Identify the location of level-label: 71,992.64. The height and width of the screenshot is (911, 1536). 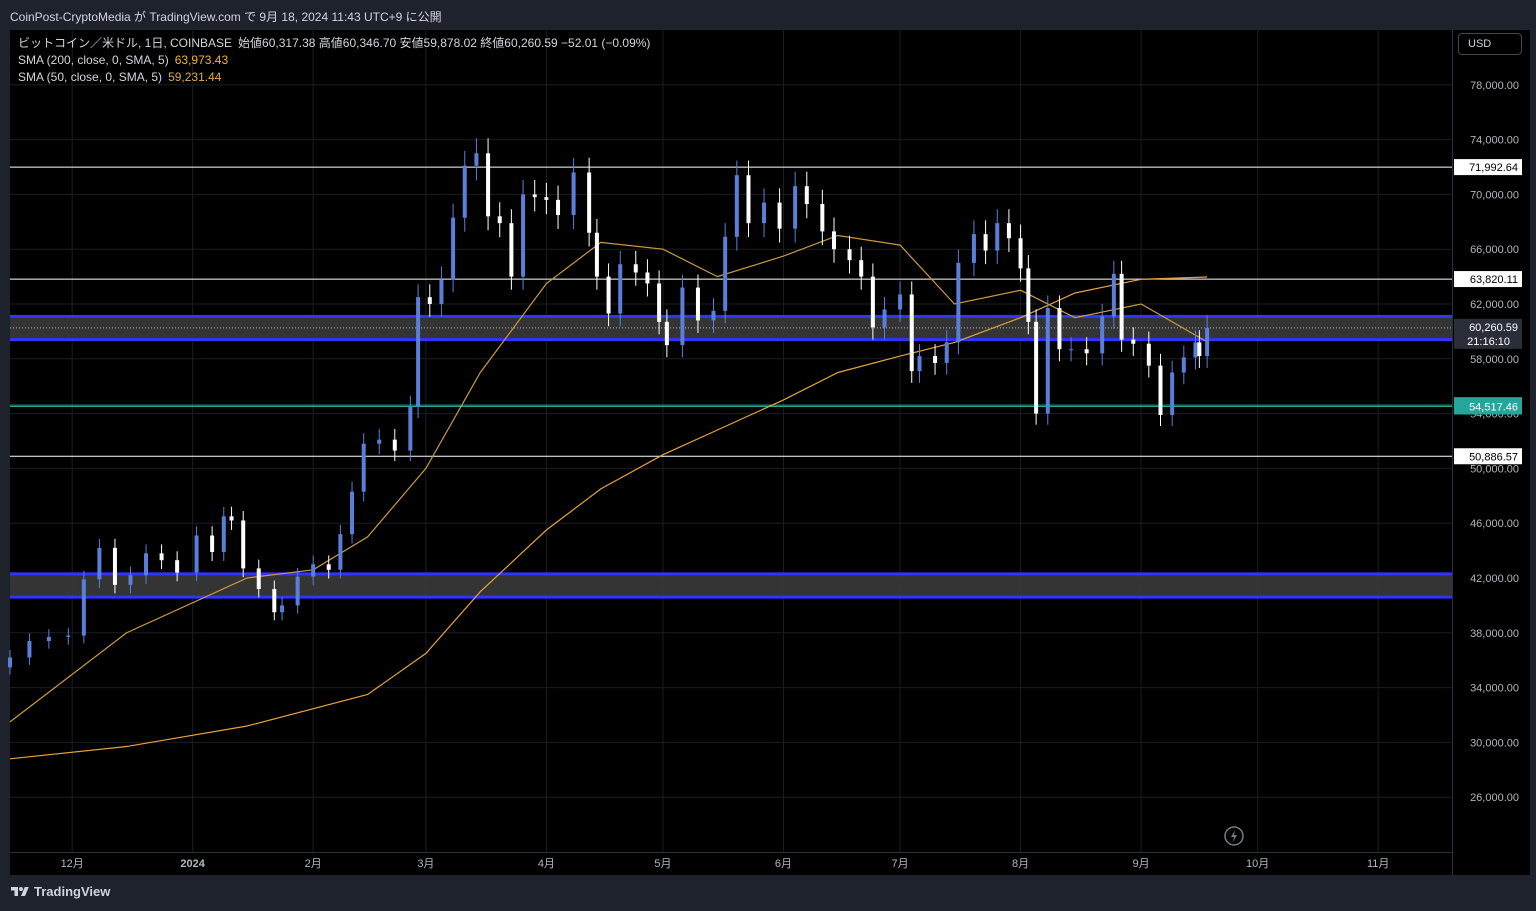
(1493, 168).